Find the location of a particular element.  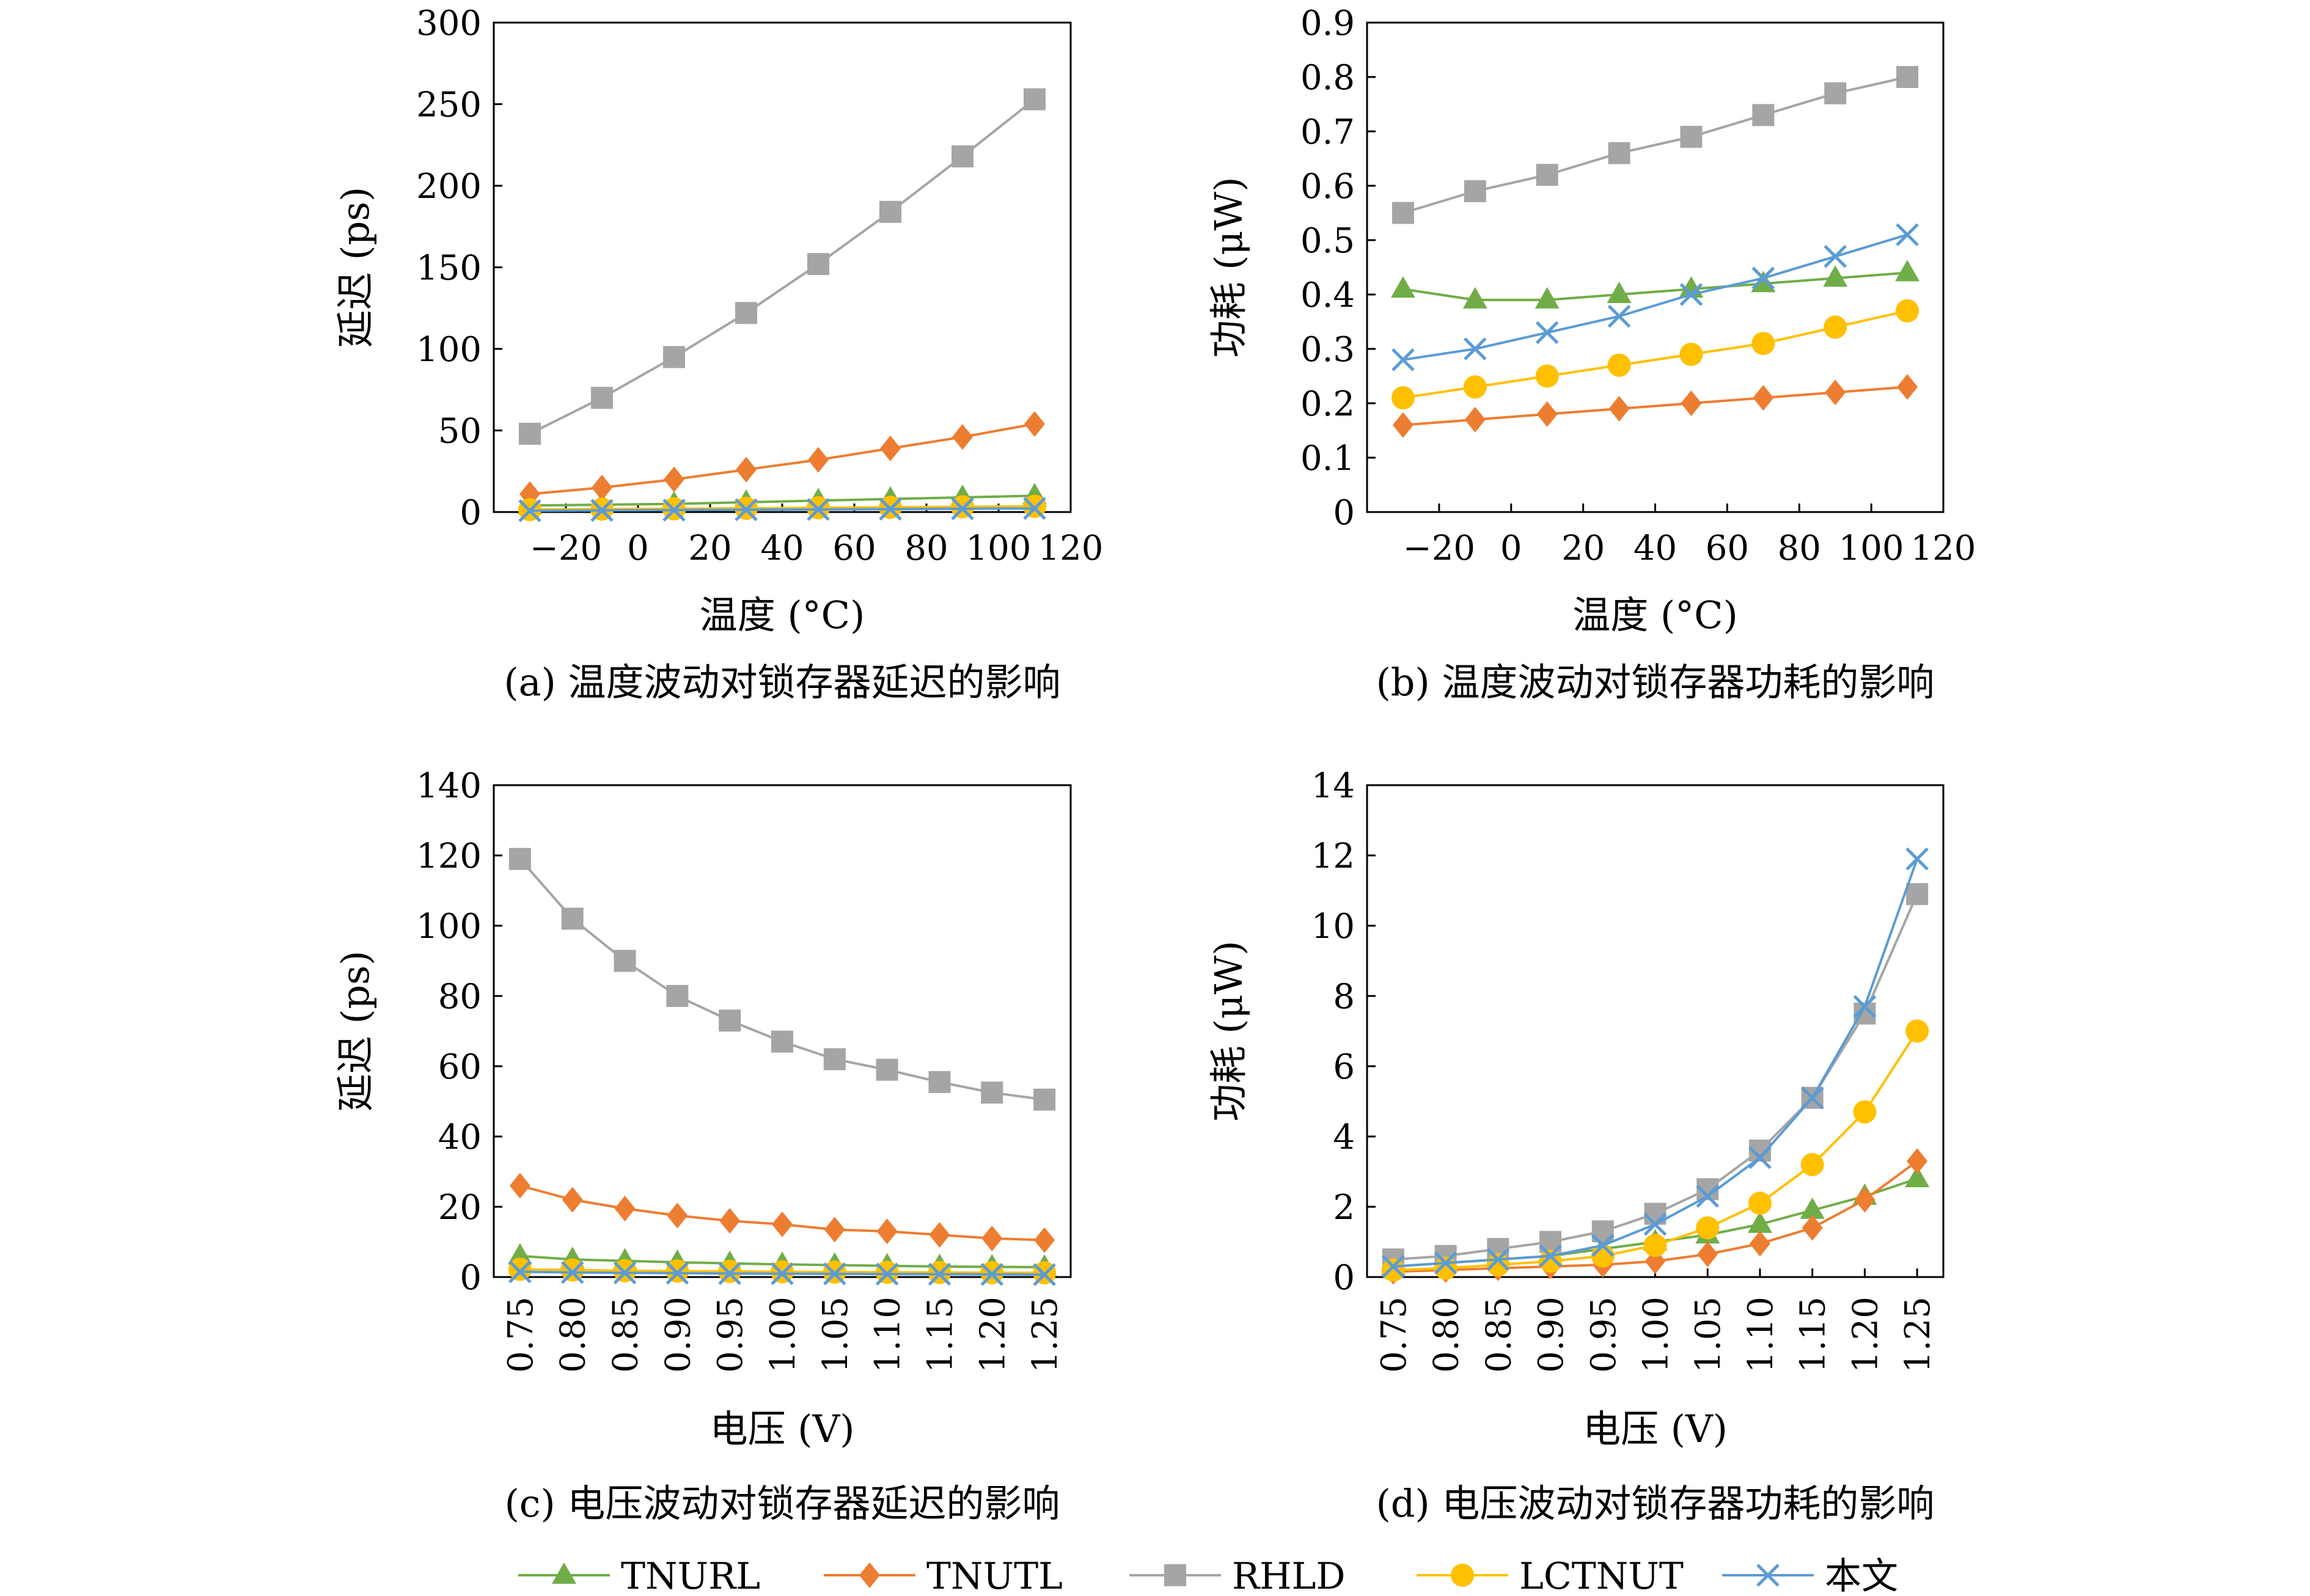

series-本文 is located at coordinates (782, 510).